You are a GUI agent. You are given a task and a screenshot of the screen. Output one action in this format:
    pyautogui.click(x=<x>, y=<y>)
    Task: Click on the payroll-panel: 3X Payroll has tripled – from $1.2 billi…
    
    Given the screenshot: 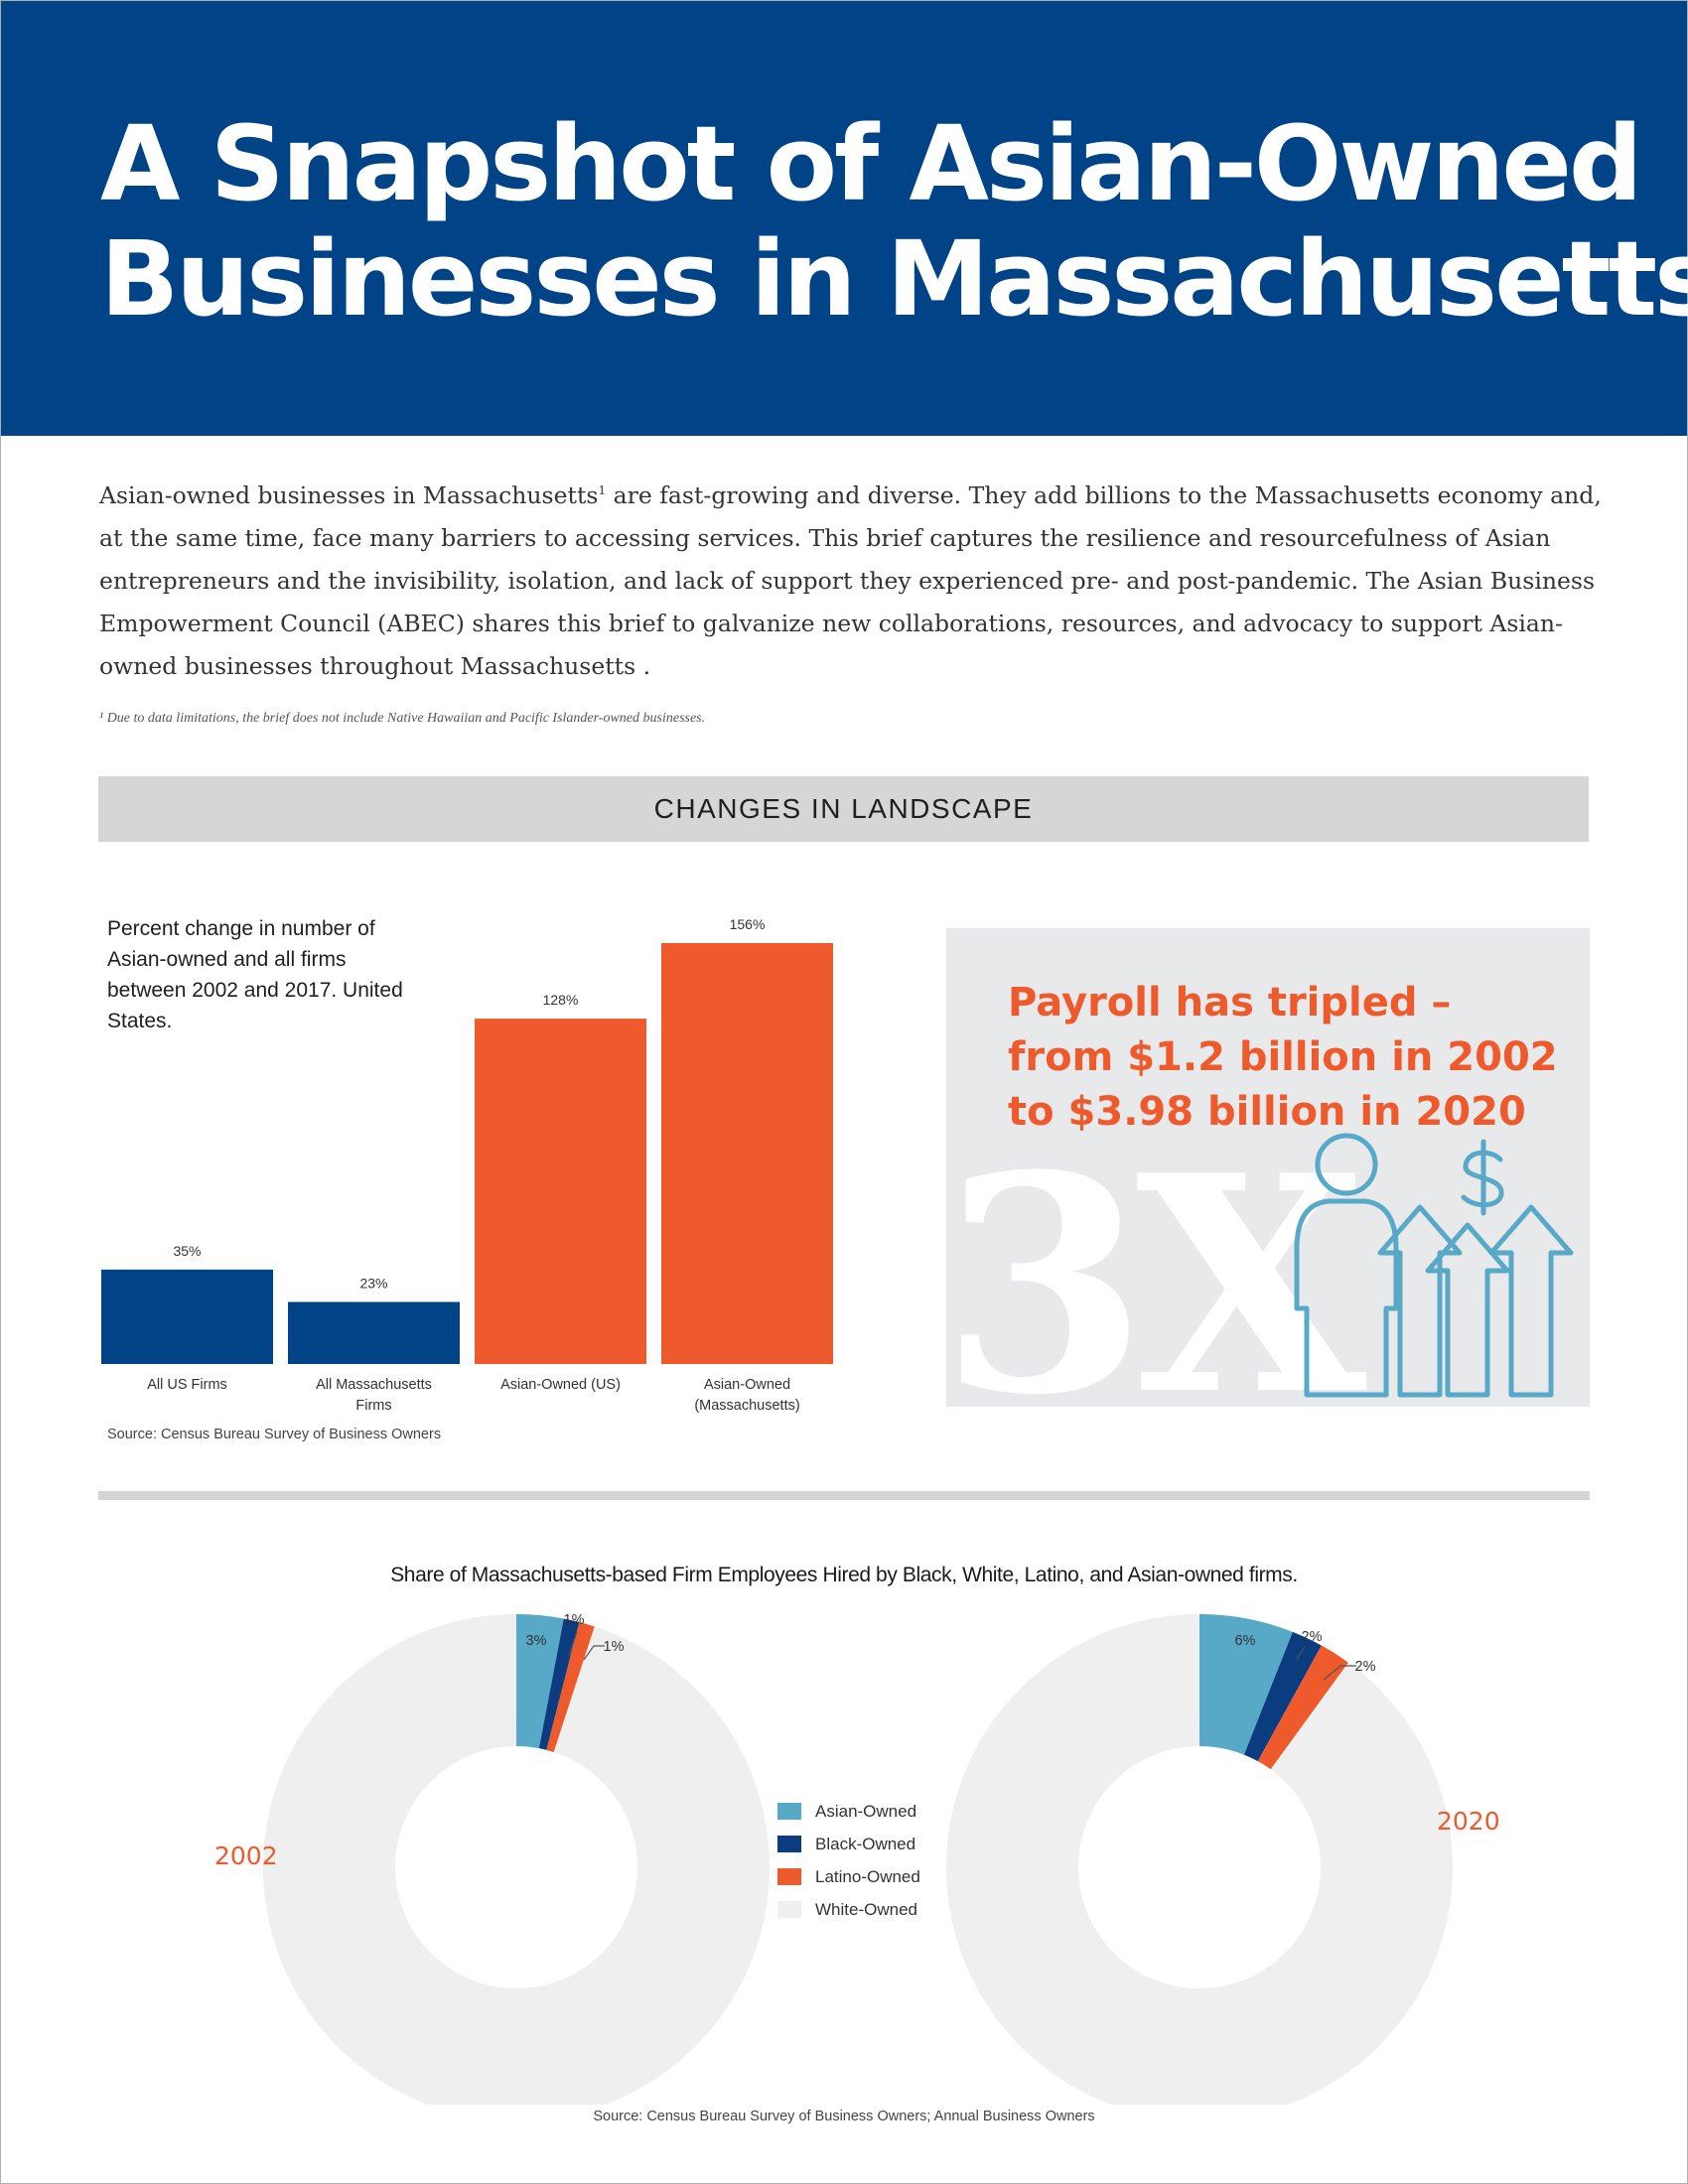 What is the action you would take?
    pyautogui.click(x=1268, y=1167)
    